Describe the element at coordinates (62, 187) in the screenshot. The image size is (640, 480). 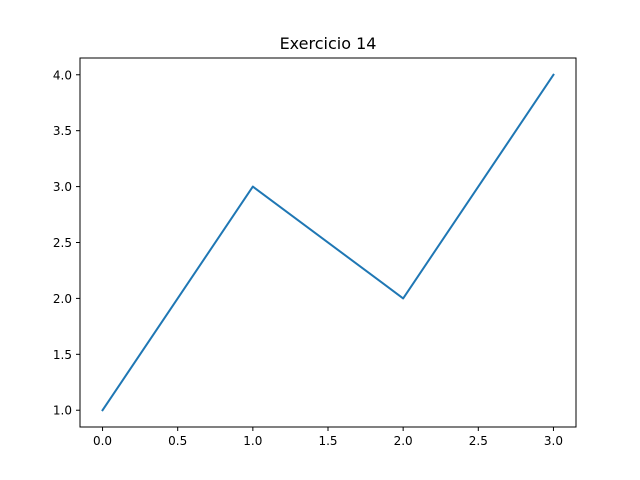
I see `y-tick-label: 3.0` at that location.